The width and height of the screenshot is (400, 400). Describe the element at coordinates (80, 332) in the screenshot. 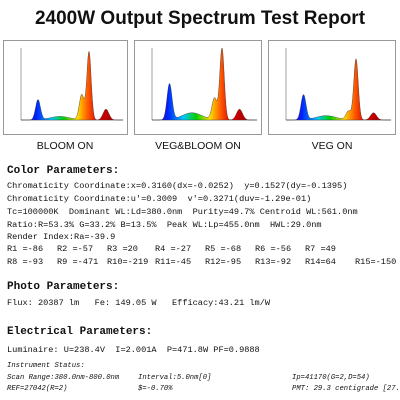

I see `section-heading: Electrical Parameters:` at that location.